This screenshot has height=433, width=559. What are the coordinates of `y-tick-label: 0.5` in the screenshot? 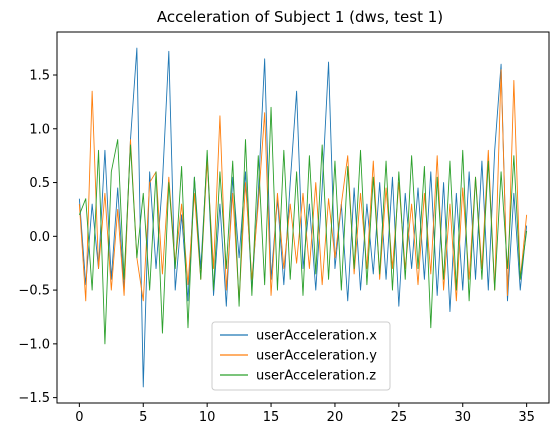 It's located at (39, 183).